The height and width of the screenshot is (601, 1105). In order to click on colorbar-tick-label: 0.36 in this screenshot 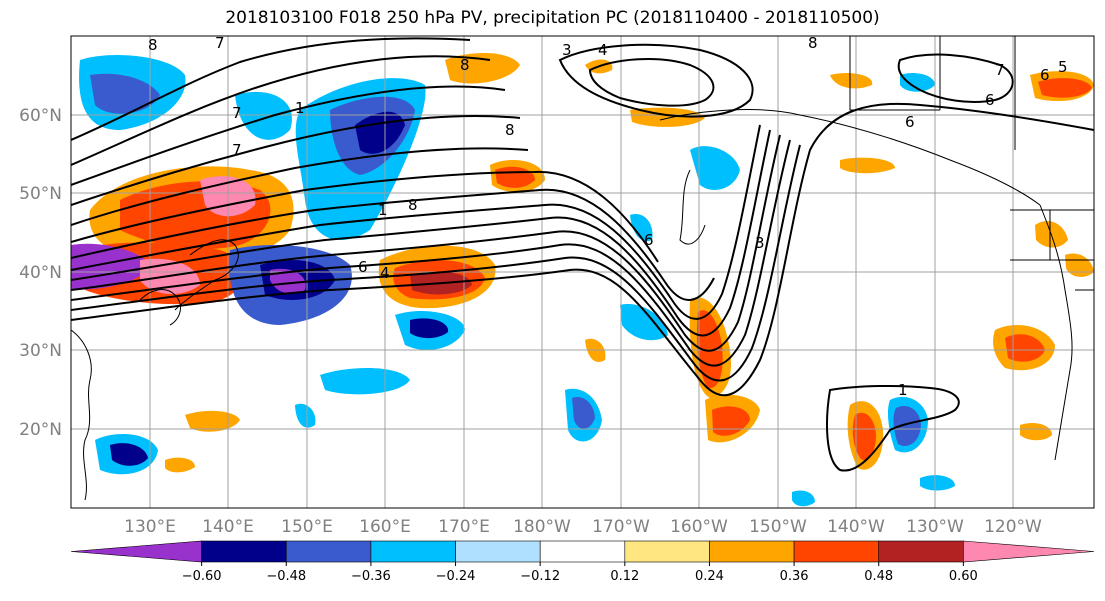, I will do `click(794, 576)`.